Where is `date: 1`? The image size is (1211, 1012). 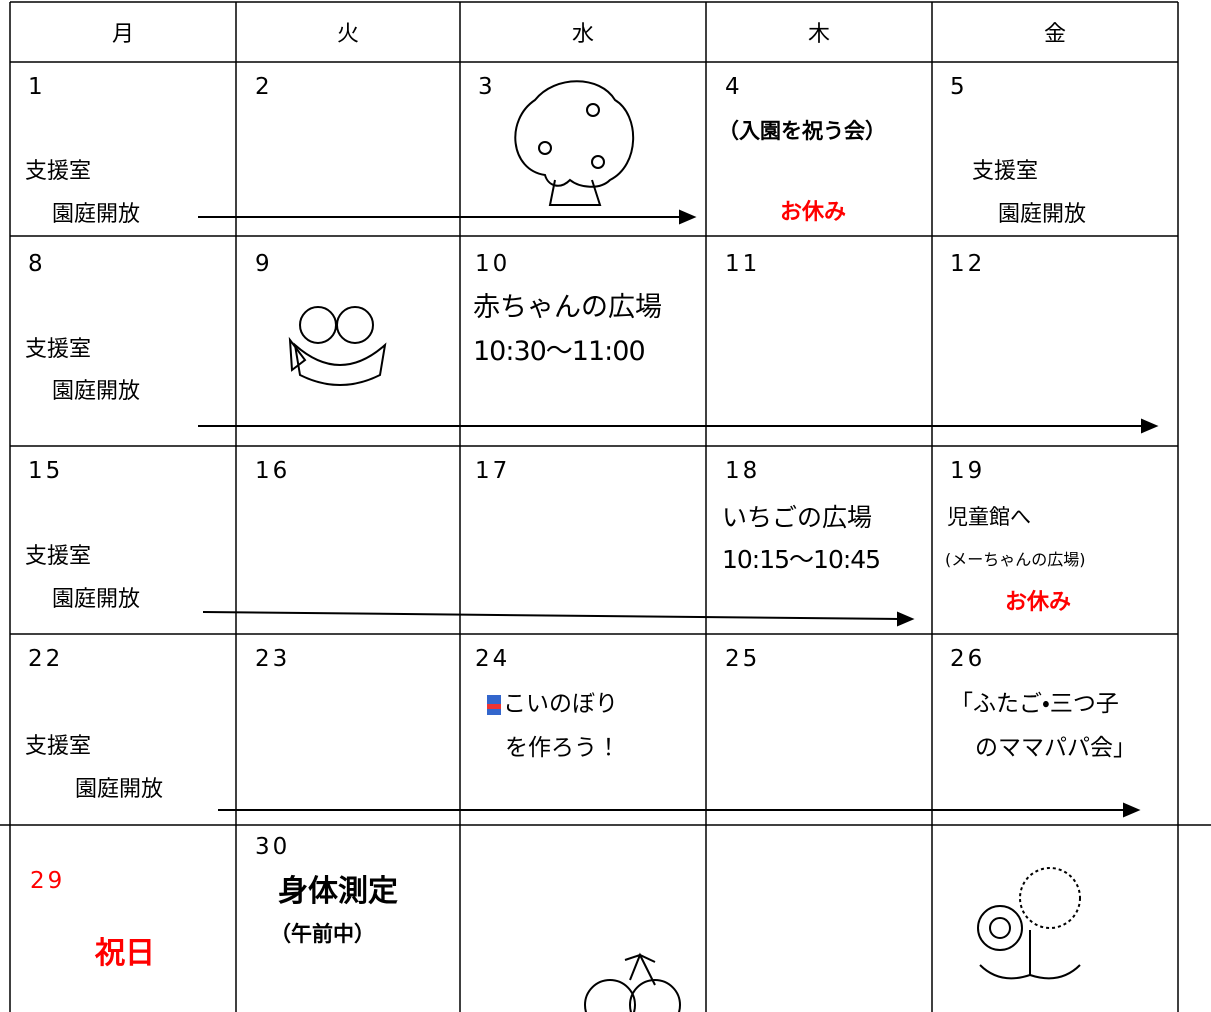 date: 1 is located at coordinates (37, 87).